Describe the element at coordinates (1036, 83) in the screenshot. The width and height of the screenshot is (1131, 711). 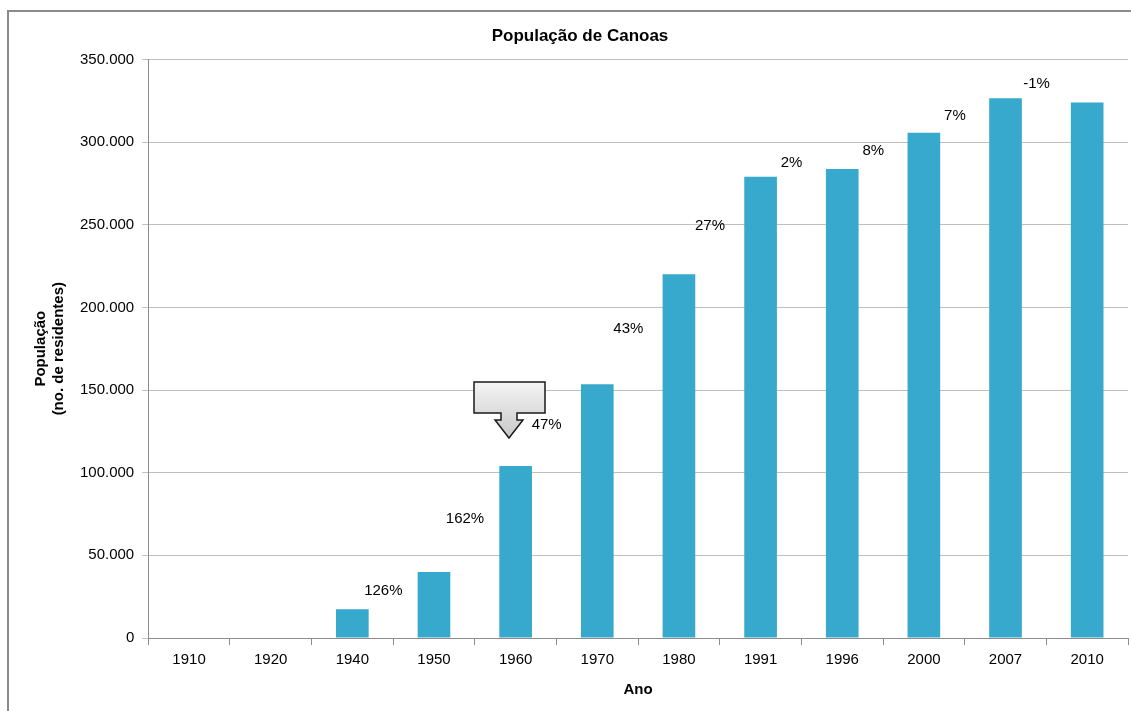
I see `annotation: -1%` at that location.